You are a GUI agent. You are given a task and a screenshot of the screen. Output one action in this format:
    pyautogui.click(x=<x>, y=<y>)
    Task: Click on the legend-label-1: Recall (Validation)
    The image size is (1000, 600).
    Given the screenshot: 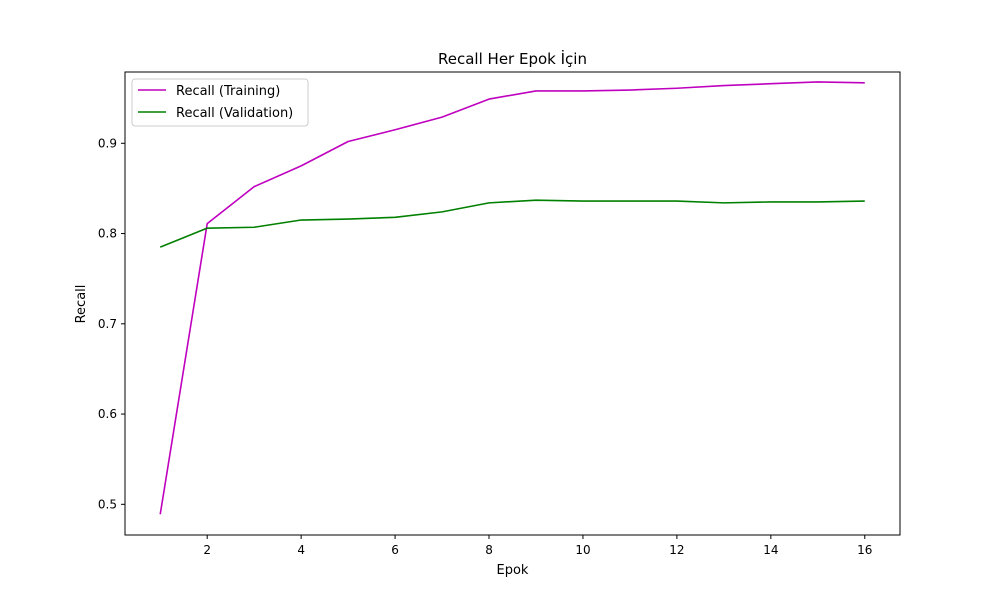 What is the action you would take?
    pyautogui.click(x=234, y=113)
    